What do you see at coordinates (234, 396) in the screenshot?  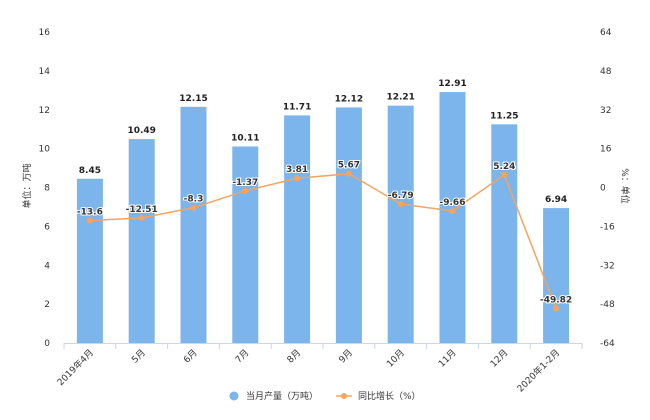 I see `legend-bar-marker` at bounding box center [234, 396].